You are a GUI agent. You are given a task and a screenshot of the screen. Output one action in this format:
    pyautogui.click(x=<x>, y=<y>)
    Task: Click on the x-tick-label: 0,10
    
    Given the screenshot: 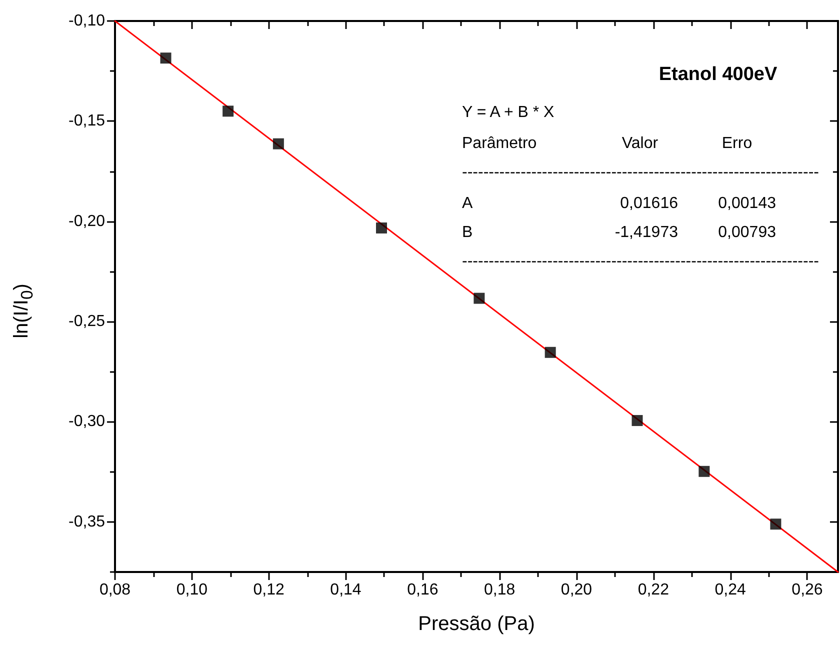 What is the action you would take?
    pyautogui.click(x=192, y=590)
    